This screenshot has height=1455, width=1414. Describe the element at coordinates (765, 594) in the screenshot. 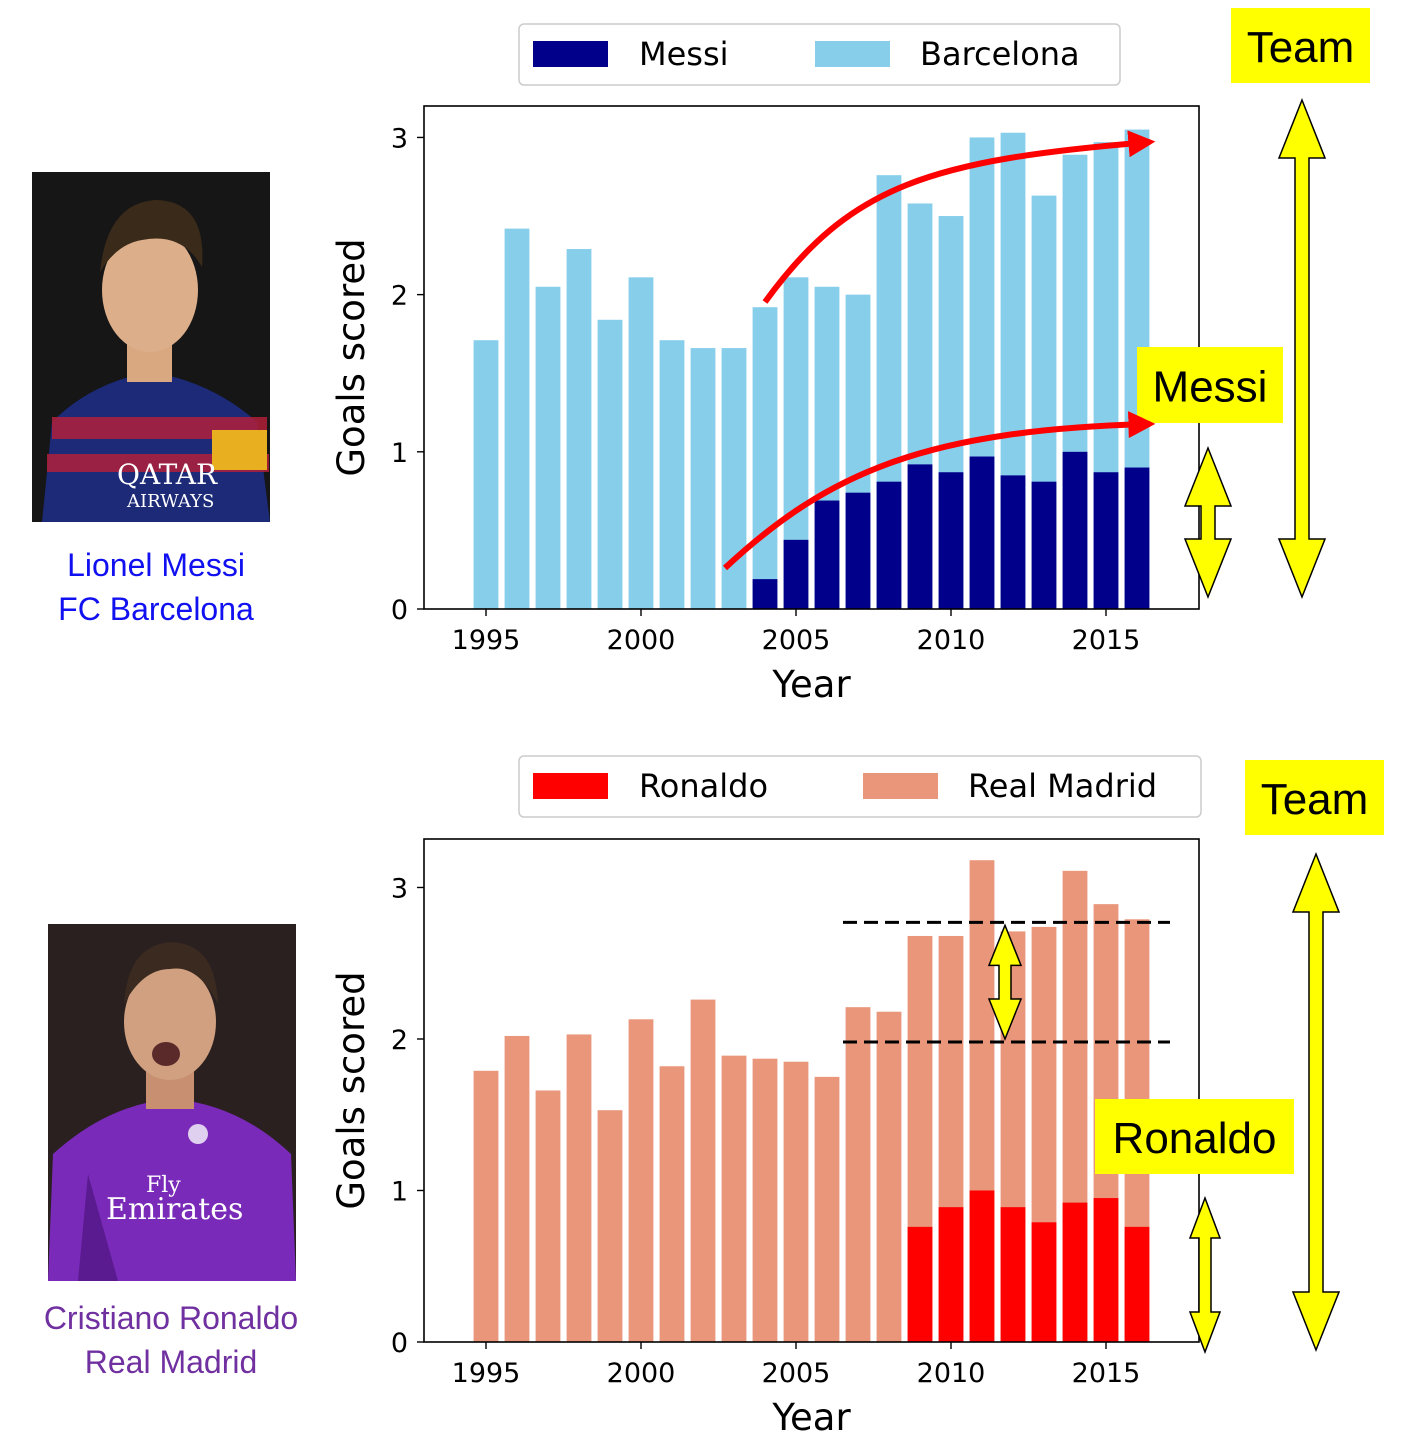

I see `player-bar-2004` at that location.